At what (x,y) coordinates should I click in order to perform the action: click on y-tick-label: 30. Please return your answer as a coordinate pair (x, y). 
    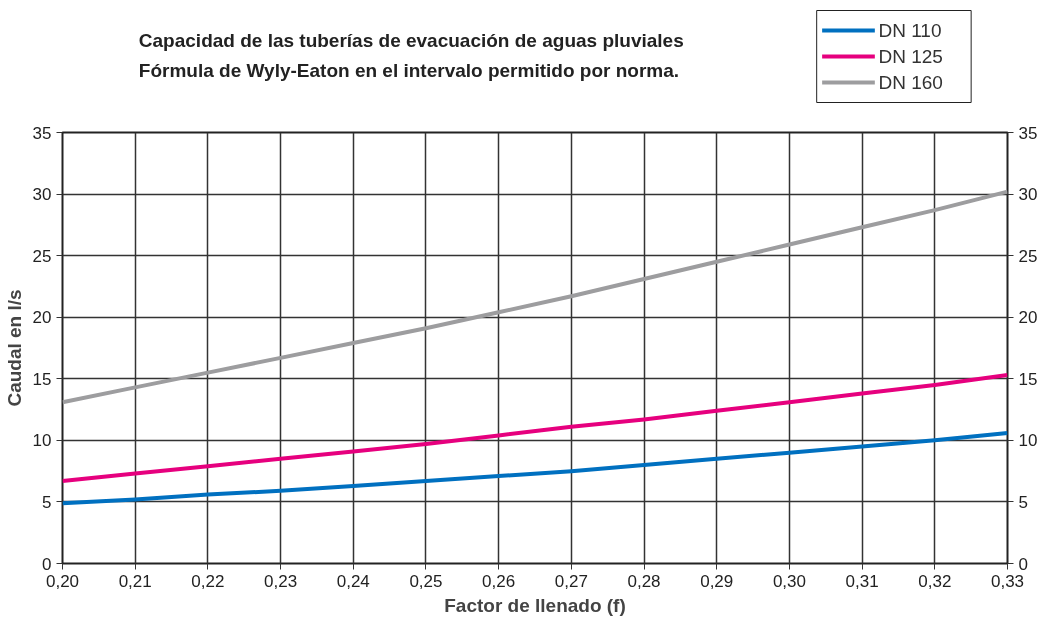
    Looking at the image, I should click on (42, 195).